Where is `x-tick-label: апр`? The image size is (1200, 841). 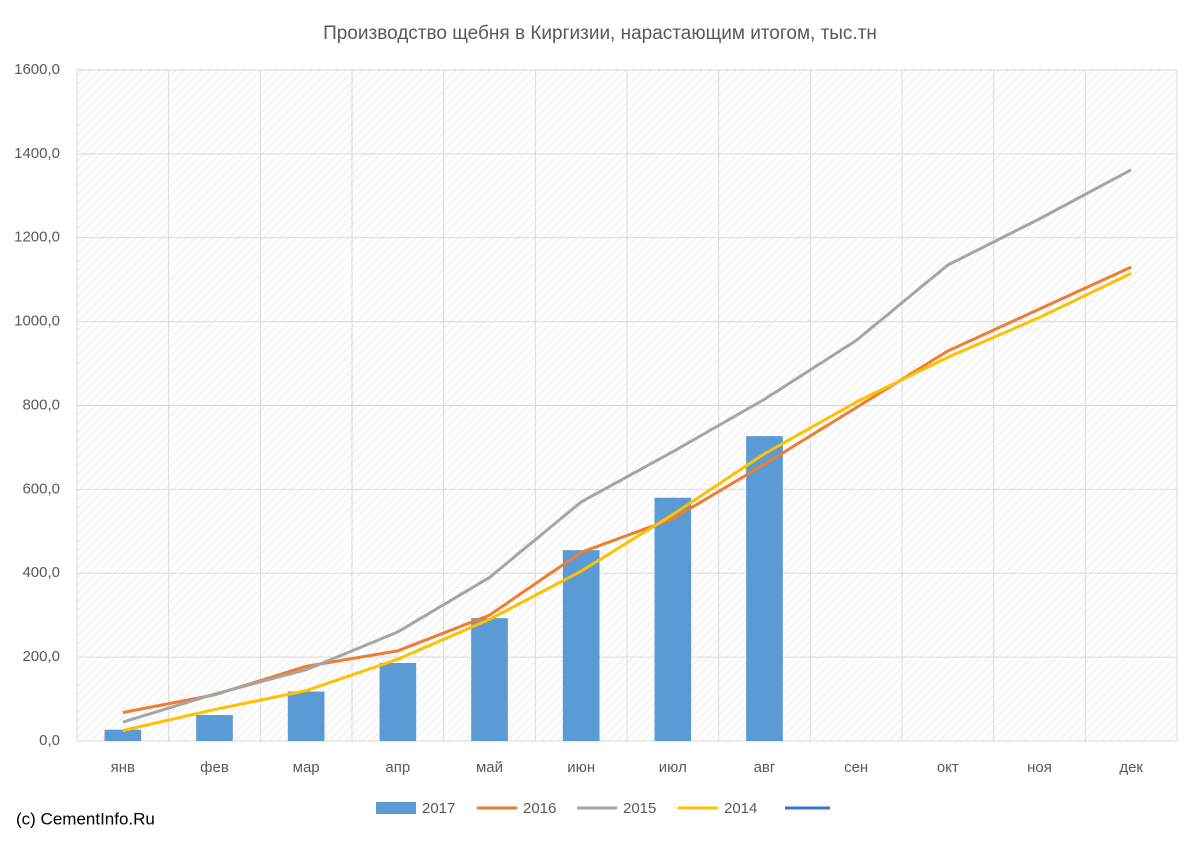 x-tick-label: апр is located at coordinates (397, 767).